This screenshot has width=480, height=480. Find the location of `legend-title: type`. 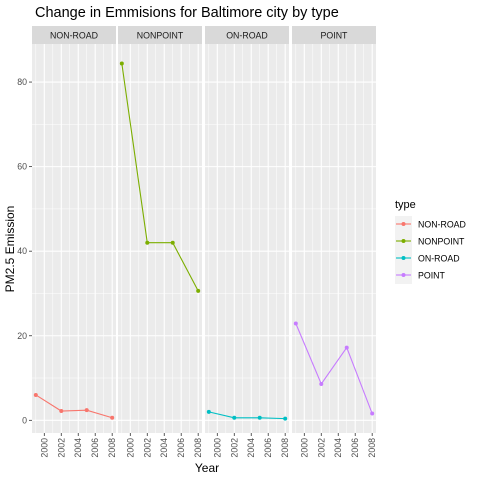

legend-title: type is located at coordinates (405, 205).